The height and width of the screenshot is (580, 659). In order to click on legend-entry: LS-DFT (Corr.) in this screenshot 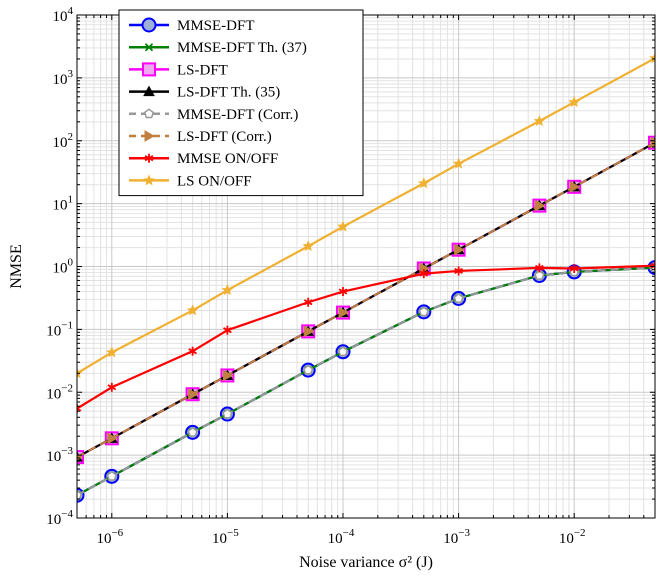, I will do `click(200, 137)`.